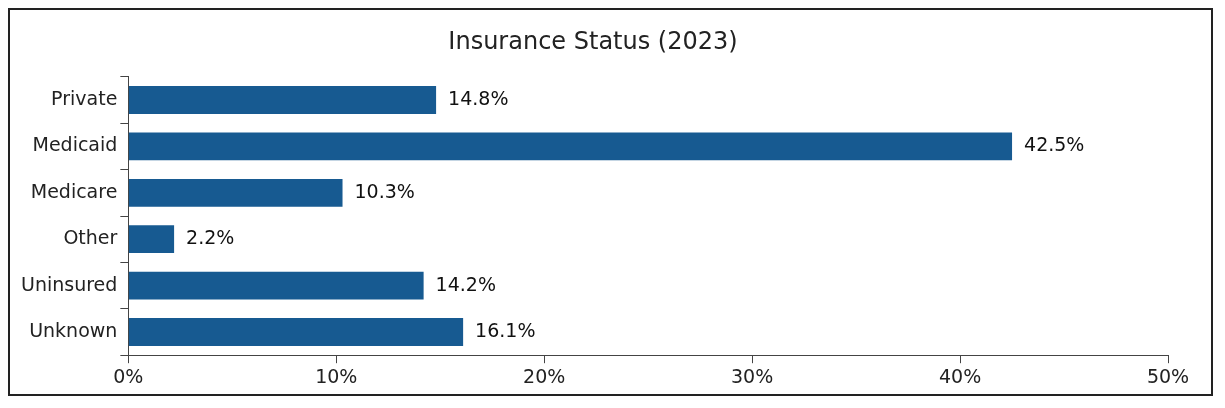  I want to click on data-label: 16.1%, so click(505, 329).